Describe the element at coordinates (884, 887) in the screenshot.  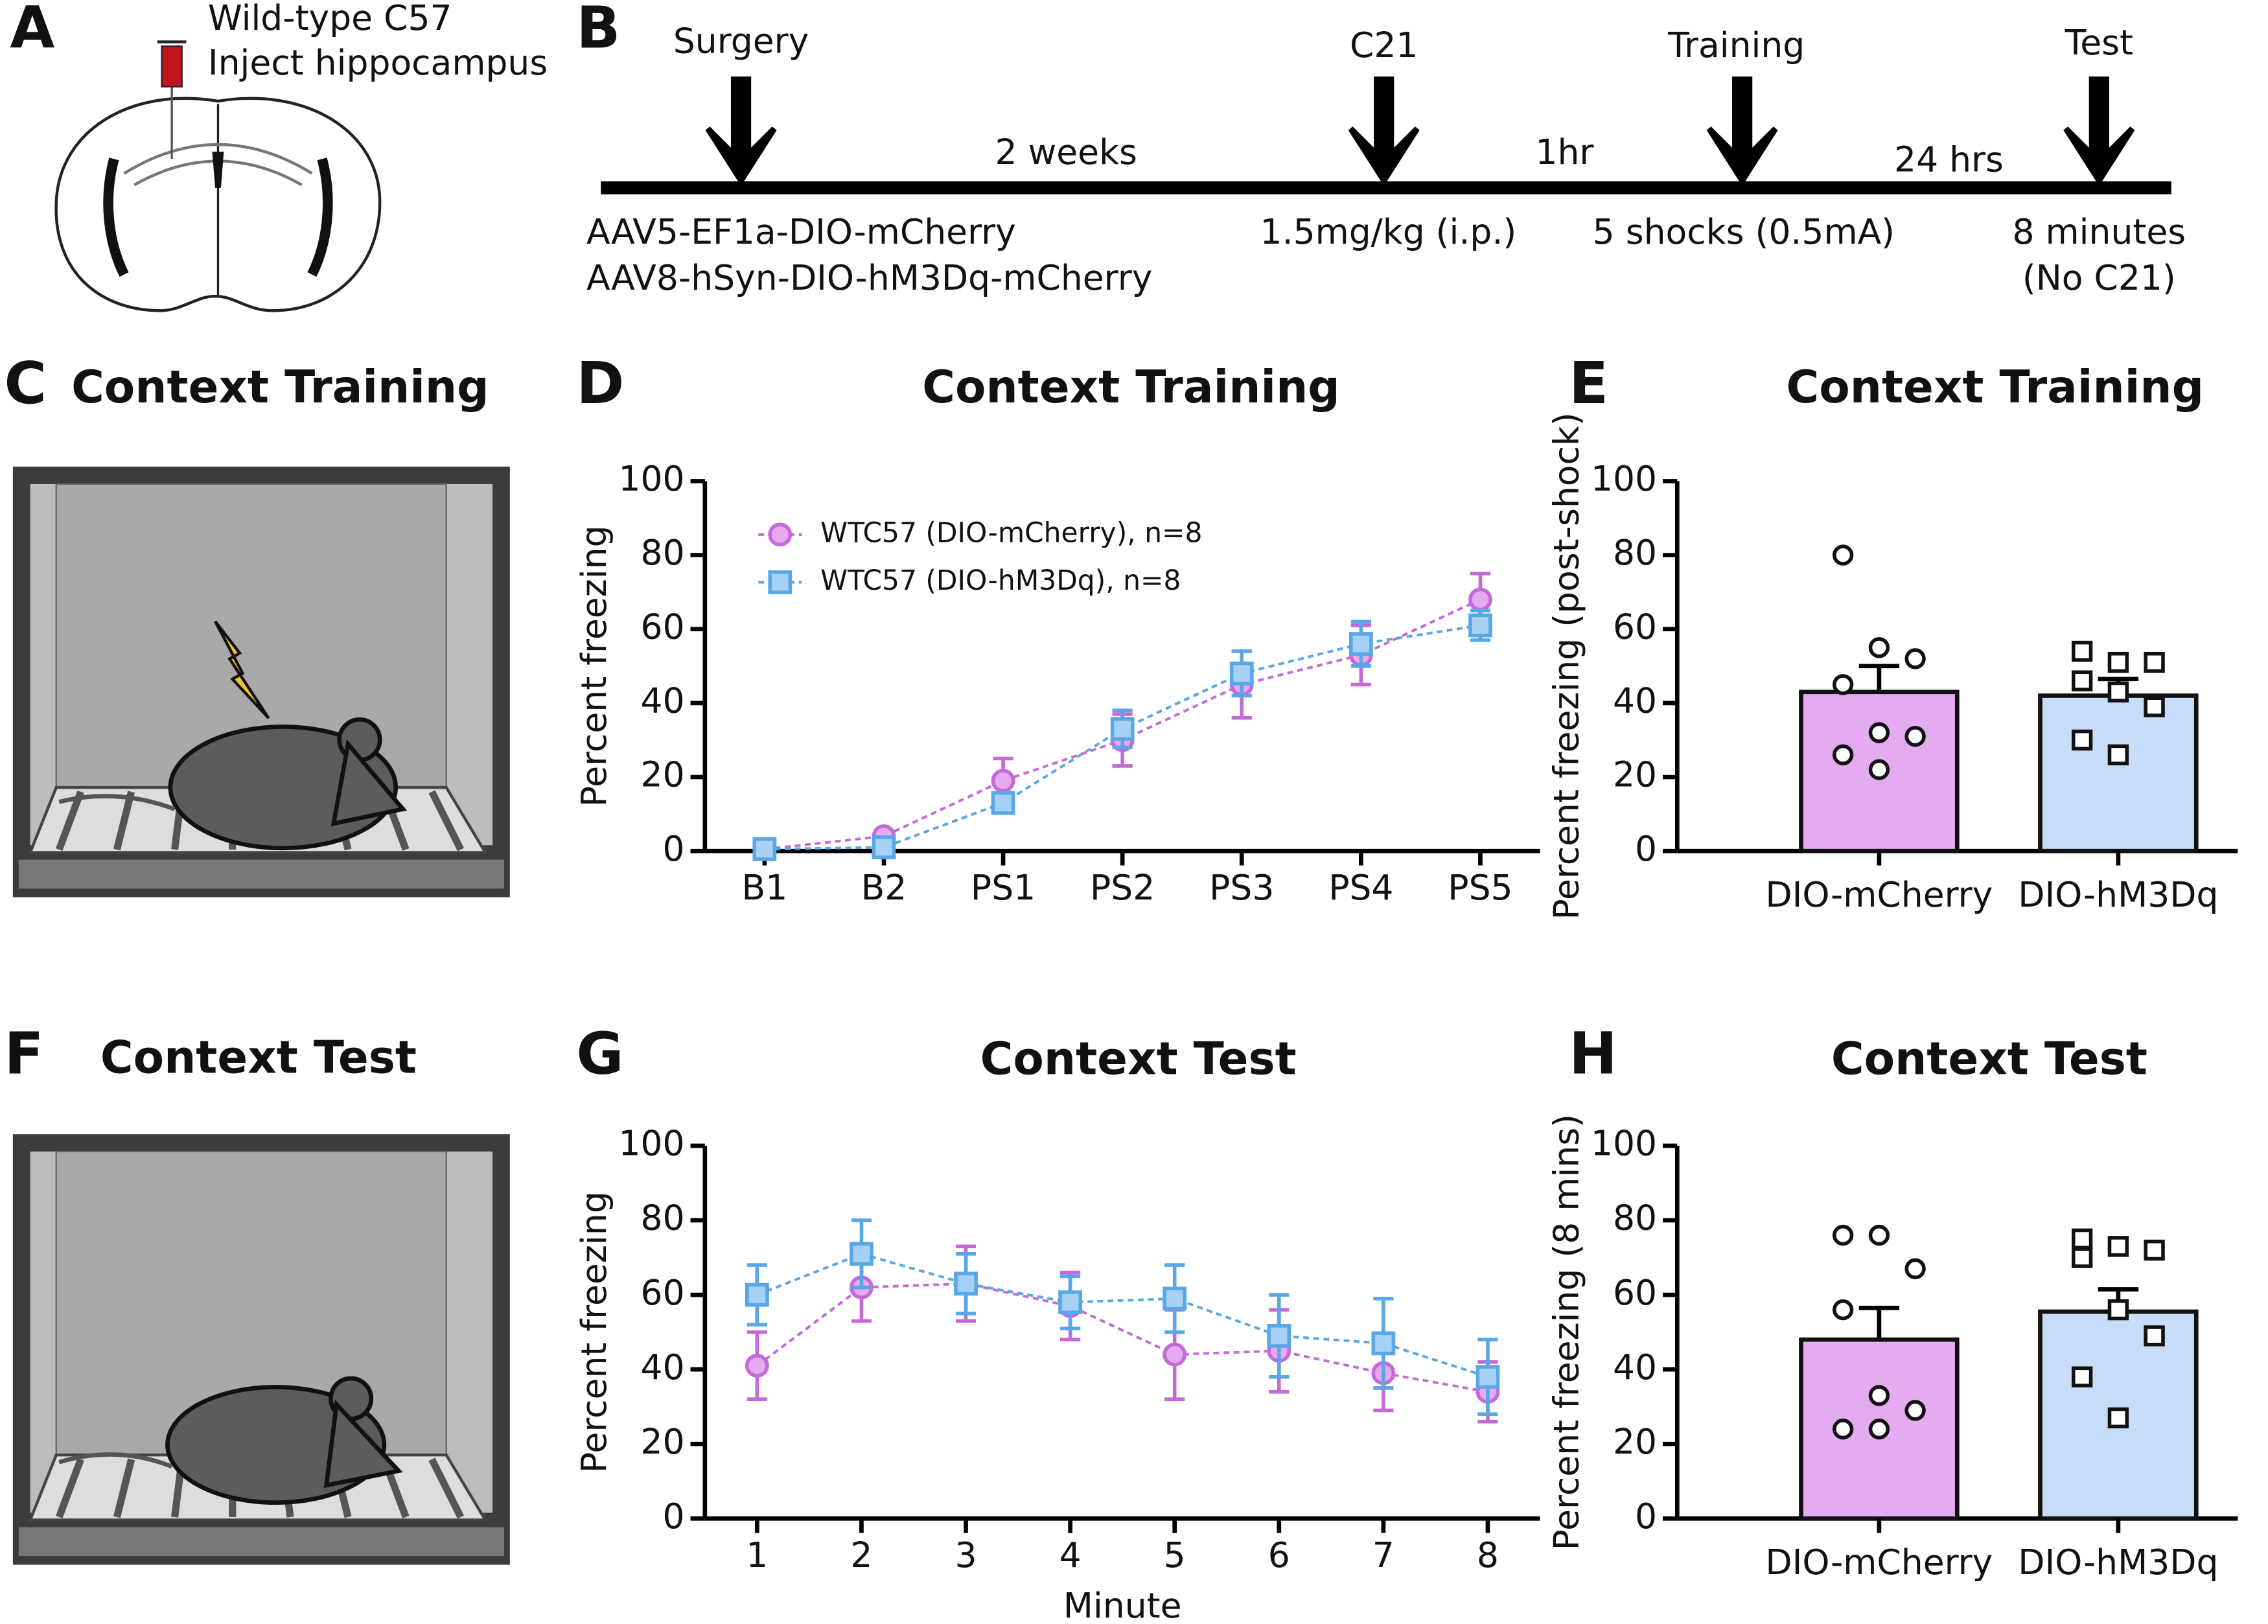
I see `x-tick-label: B2` at that location.